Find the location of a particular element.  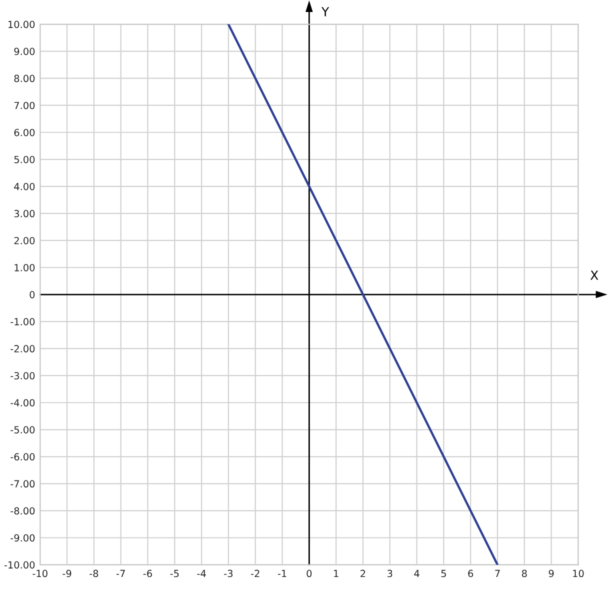

y-tick-label: 5.00 is located at coordinates (24, 160).